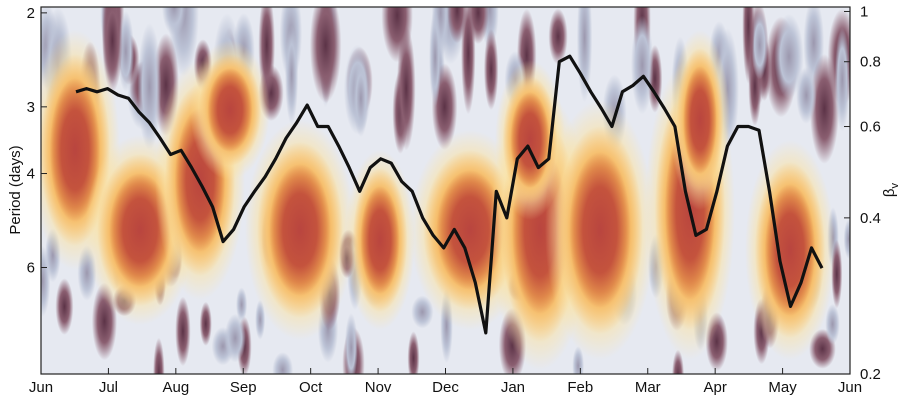  I want to click on x-tick-label: Mar, so click(648, 387).